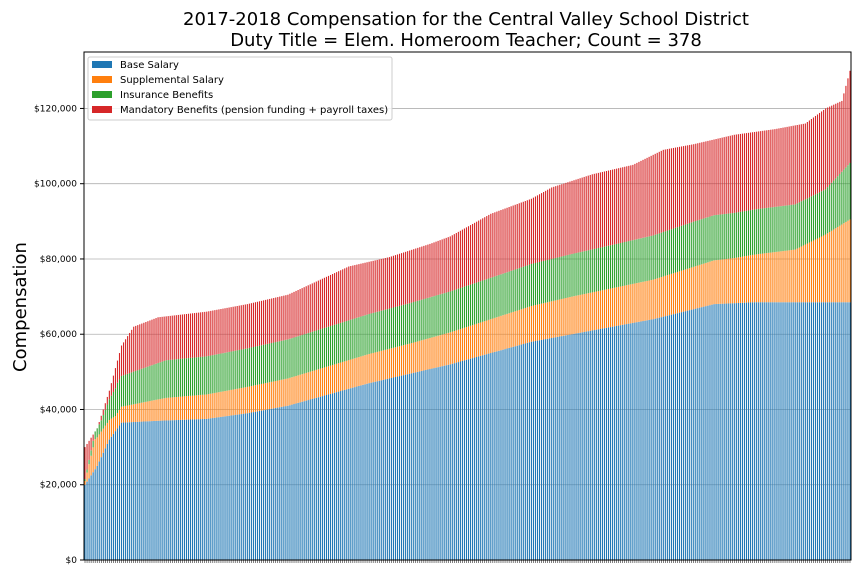  I want to click on legend-label-insurance: Insurance Benefits, so click(166, 95).